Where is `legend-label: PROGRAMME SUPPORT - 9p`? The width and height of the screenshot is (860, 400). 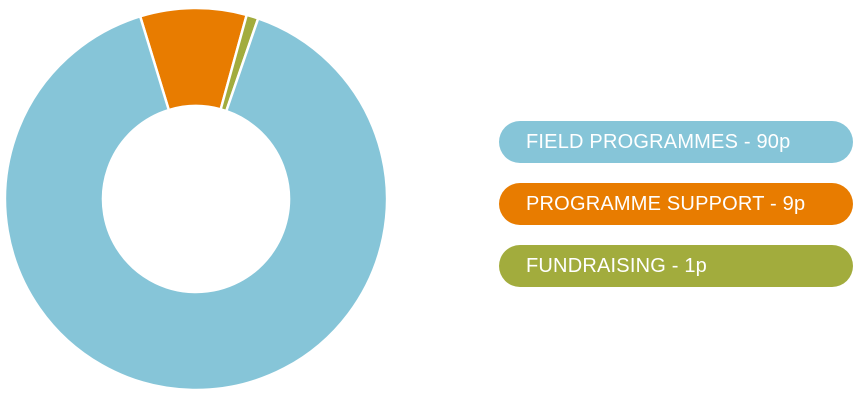
legend-label: PROGRAMME SUPPORT - 9p is located at coordinates (666, 203).